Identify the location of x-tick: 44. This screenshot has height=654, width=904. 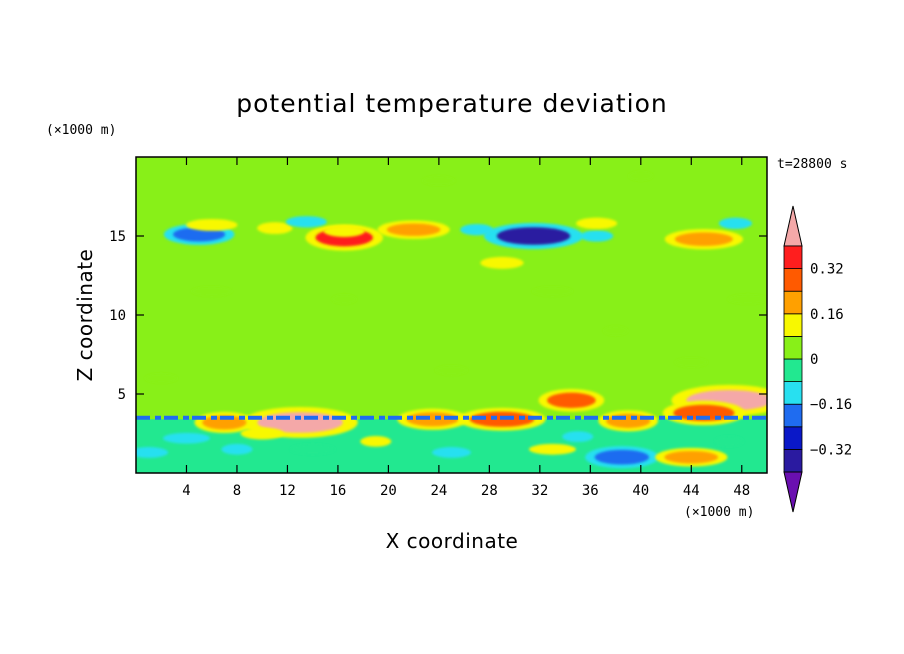
(691, 328).